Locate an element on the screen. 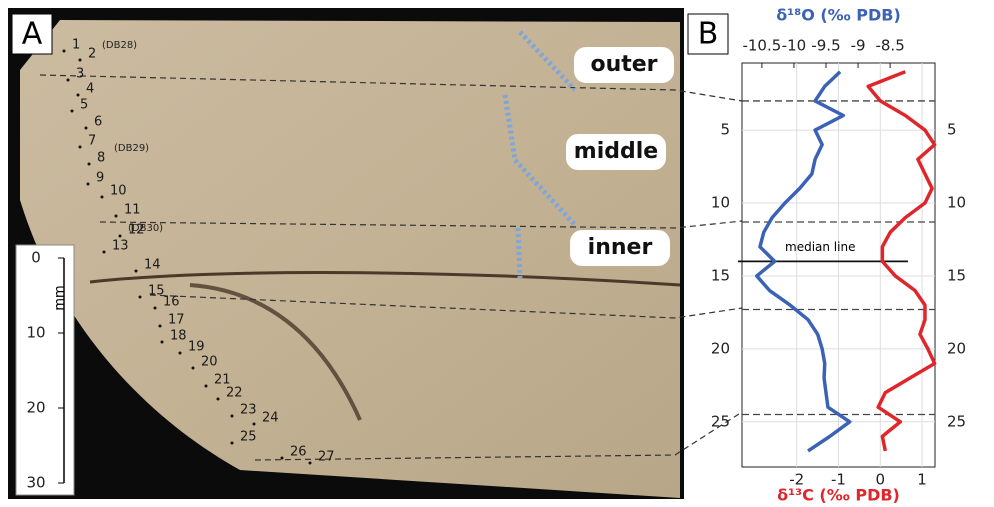 The image size is (994, 507). sample-label: 23 is located at coordinates (248, 410).